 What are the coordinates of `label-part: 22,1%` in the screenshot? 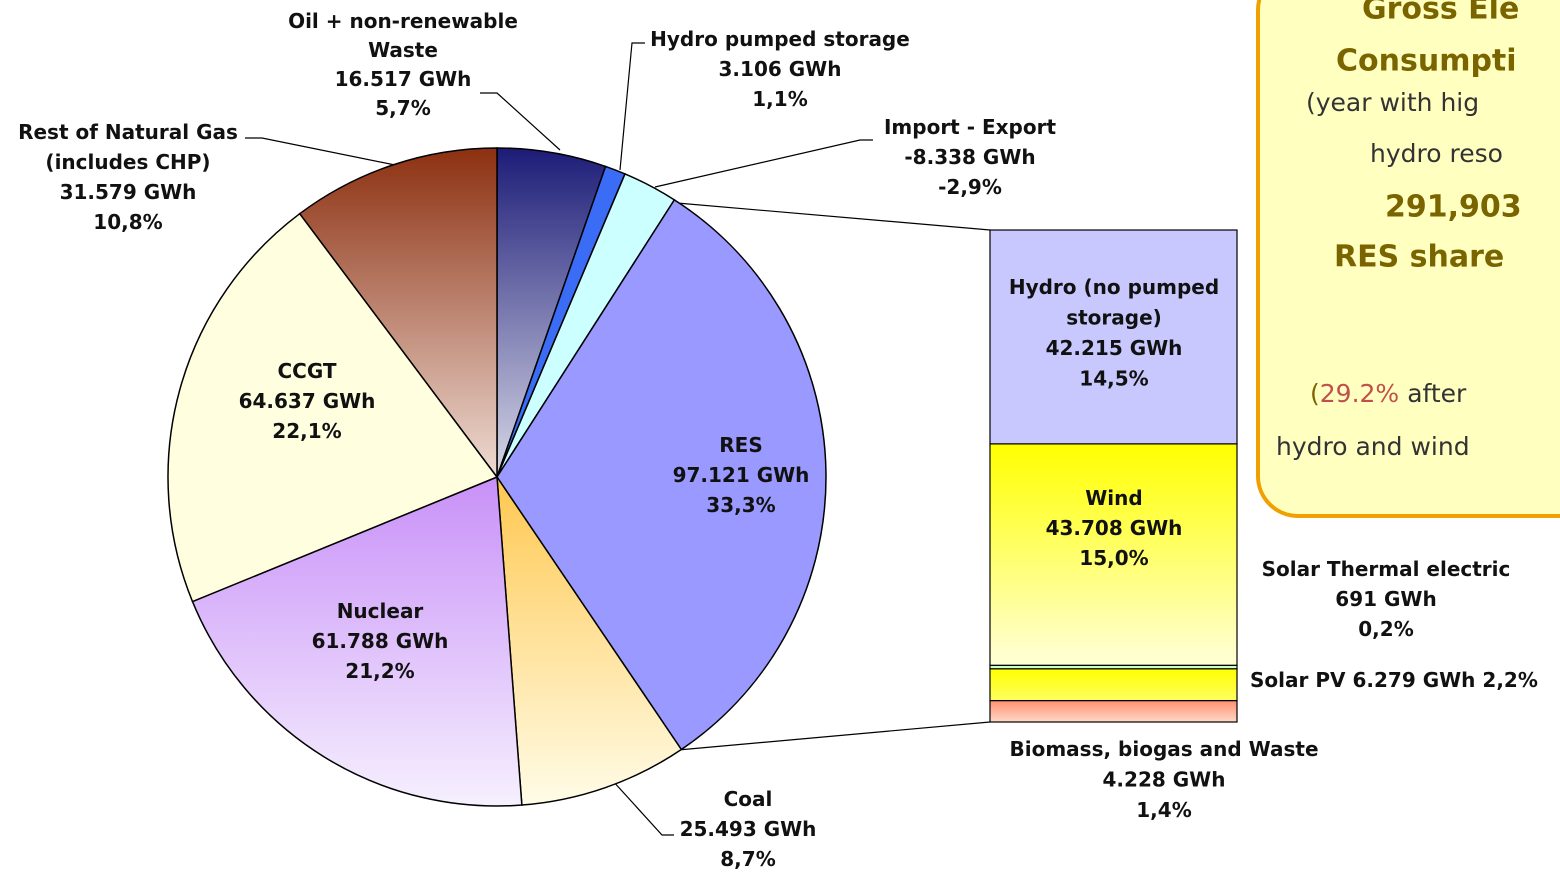 It's located at (306, 431).